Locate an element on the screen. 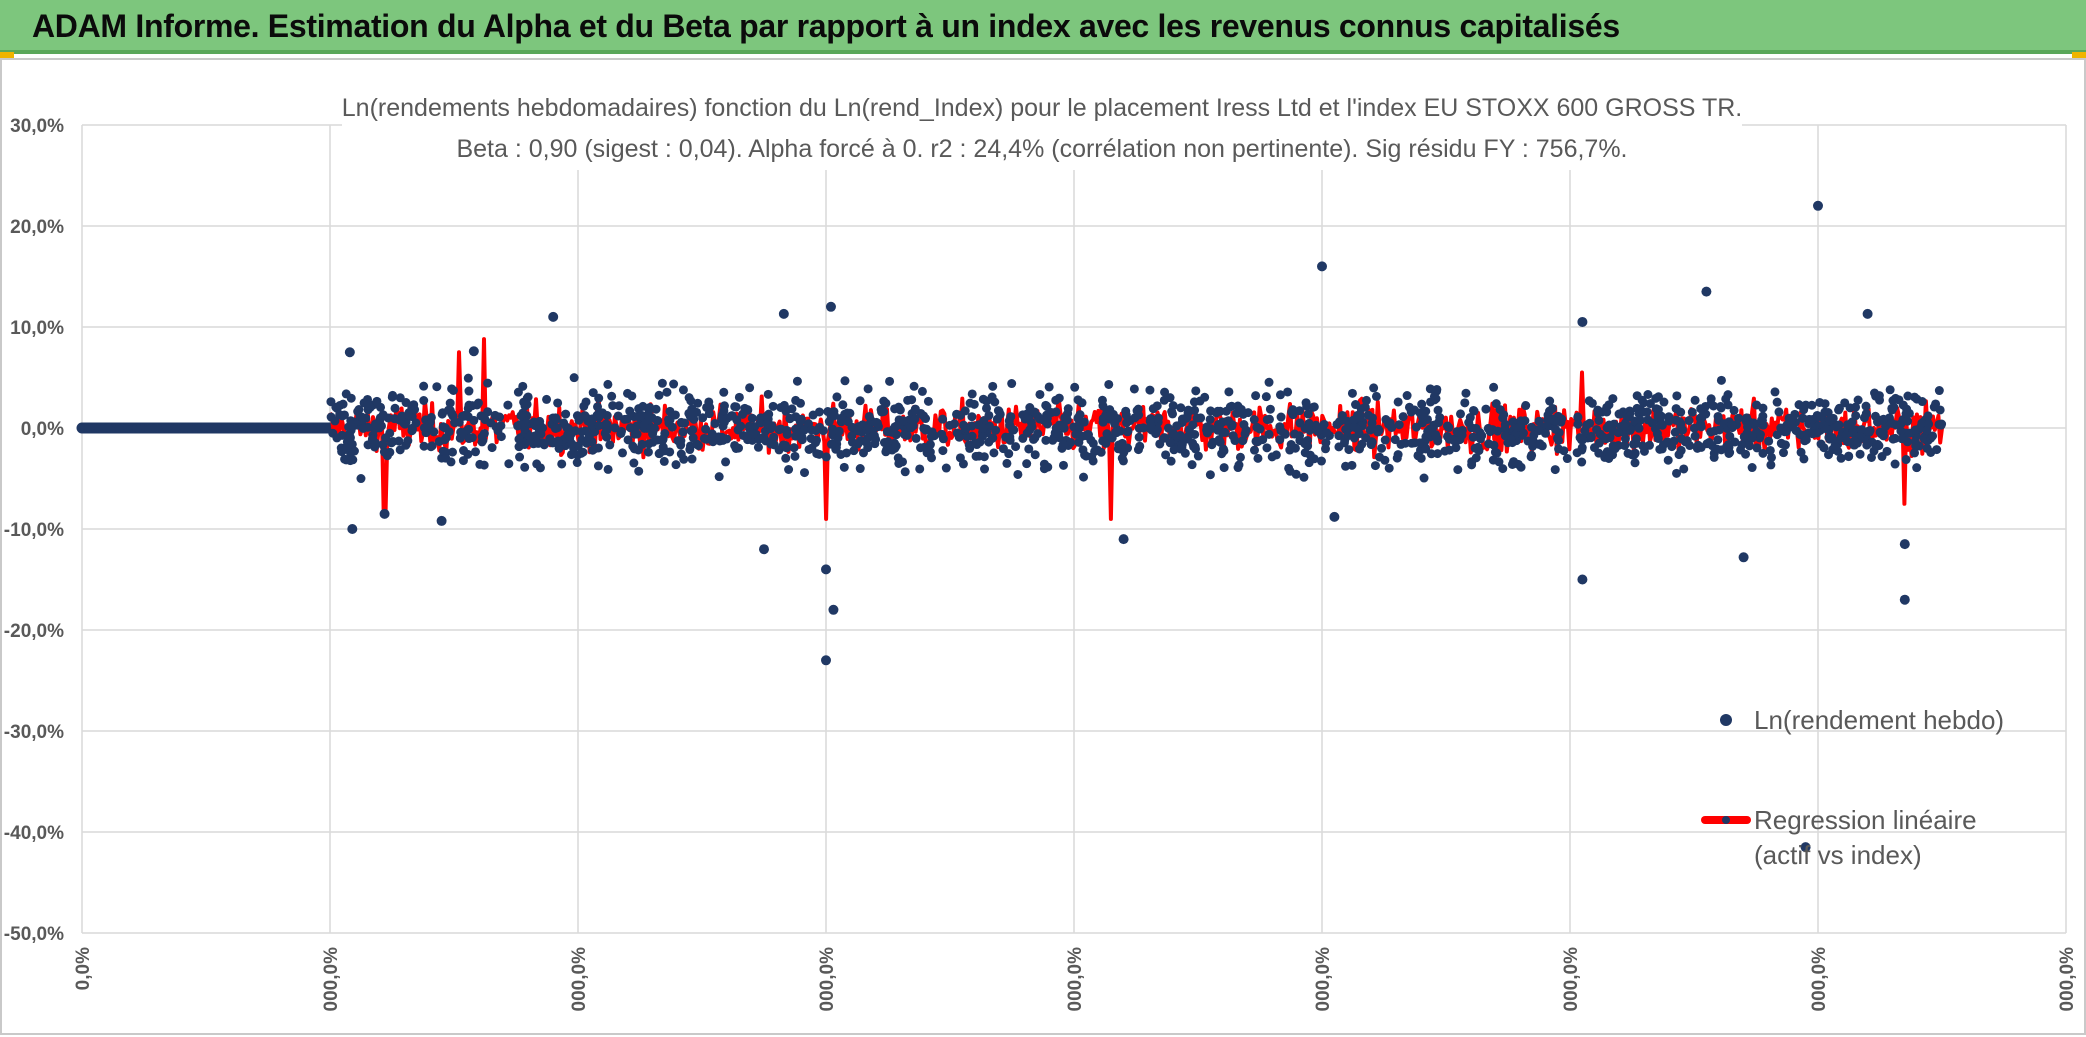 The width and height of the screenshot is (2086, 1037). corner-marker-top-right is located at coordinates (2079, 55).